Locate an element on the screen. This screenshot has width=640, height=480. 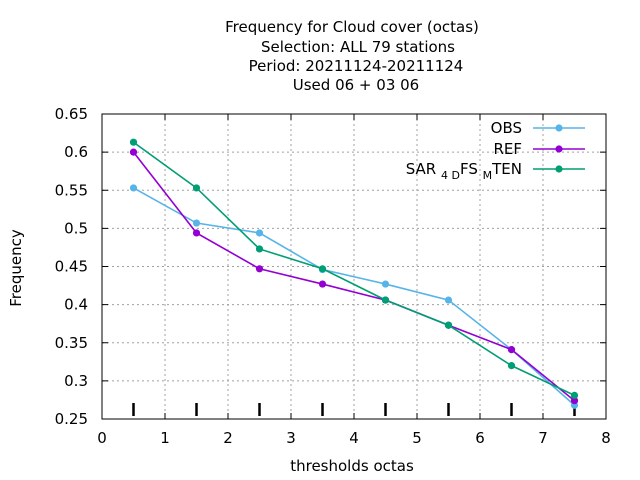
x-tick-label: 6 is located at coordinates (480, 438).